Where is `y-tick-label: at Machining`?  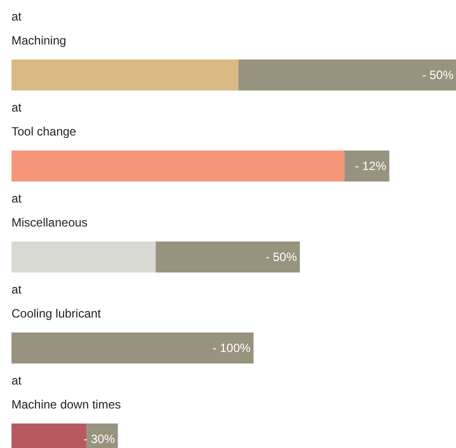 y-tick-label: at Machining is located at coordinates (39, 29).